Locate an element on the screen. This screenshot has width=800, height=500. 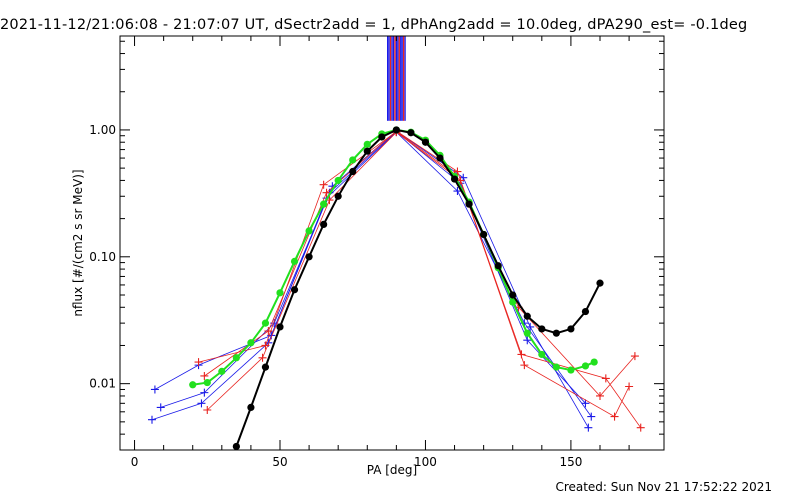
x-axis-label: PA [deg] is located at coordinates (392, 470).